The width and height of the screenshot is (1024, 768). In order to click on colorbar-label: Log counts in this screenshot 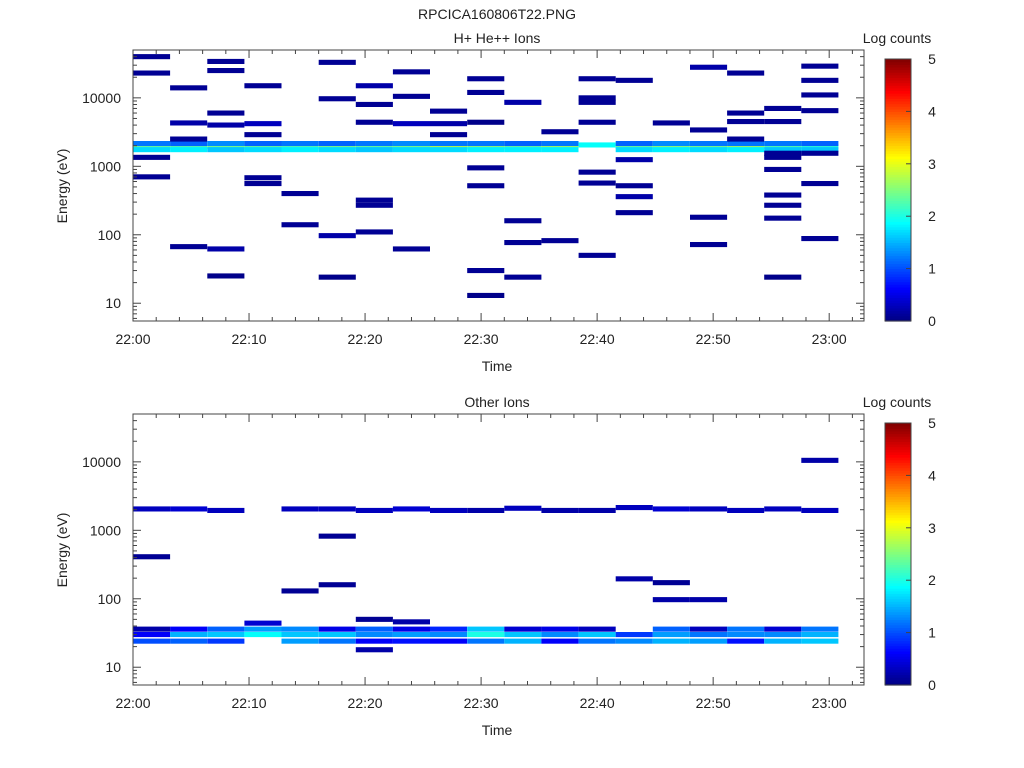, I will do `click(897, 402)`.